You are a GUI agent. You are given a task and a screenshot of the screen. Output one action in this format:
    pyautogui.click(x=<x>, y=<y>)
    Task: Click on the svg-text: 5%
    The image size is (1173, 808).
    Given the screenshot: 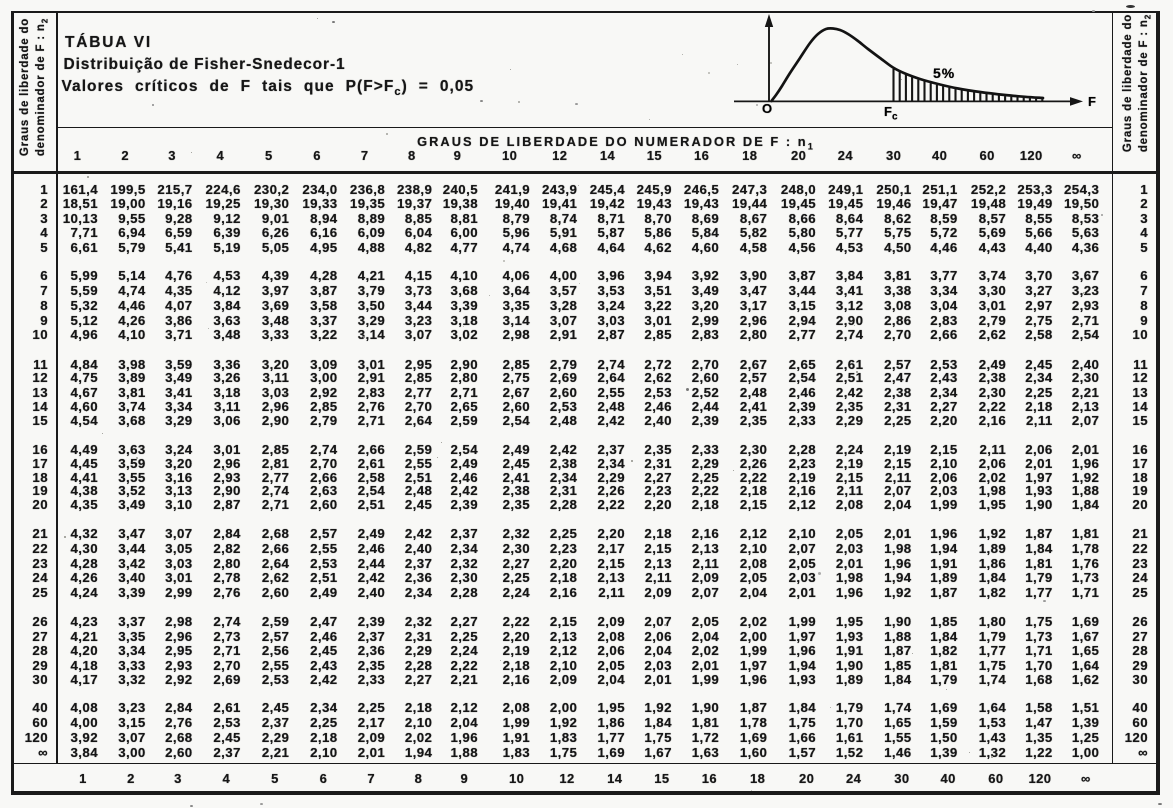 What is the action you would take?
    pyautogui.click(x=944, y=73)
    